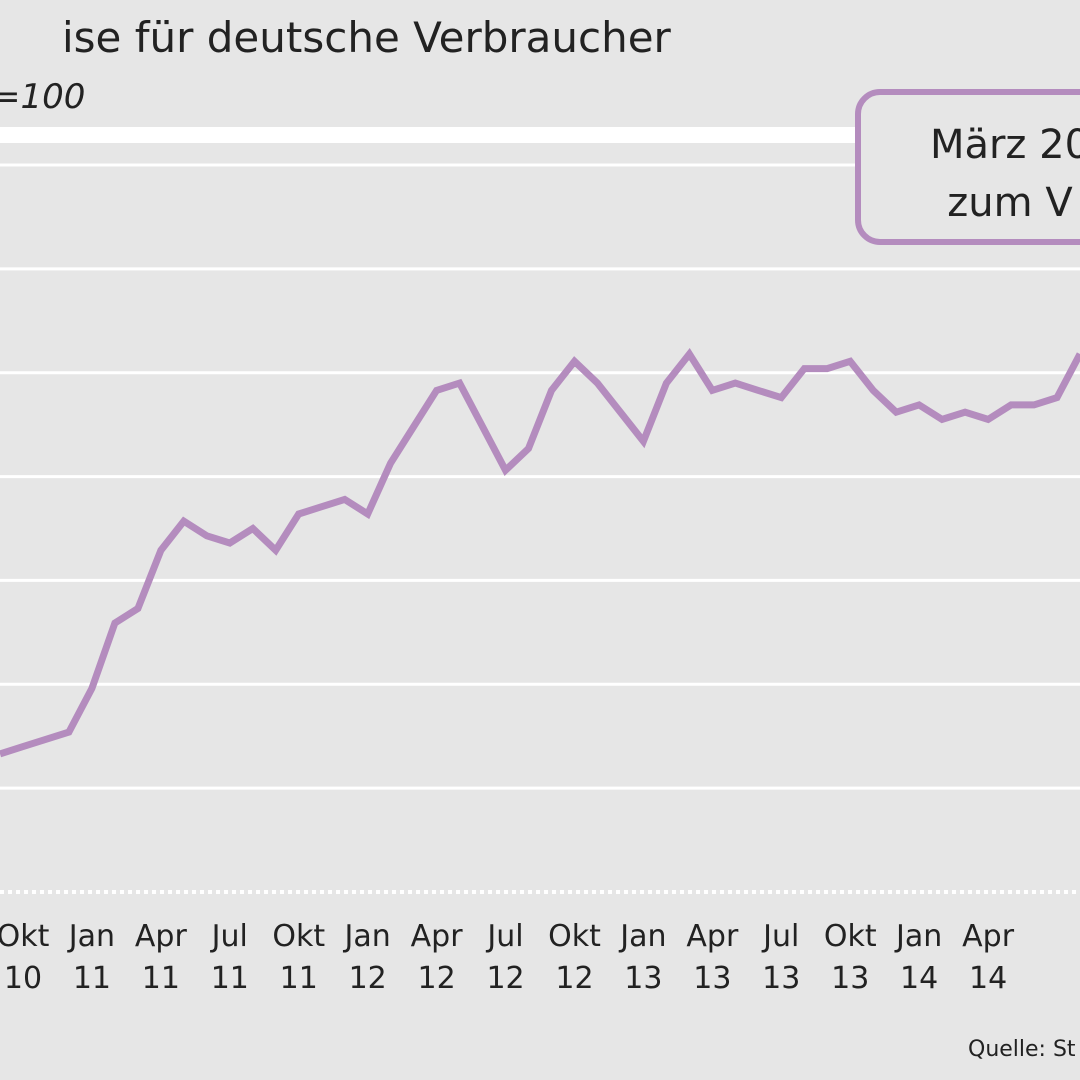  What do you see at coordinates (1022, 1049) in the screenshot?
I see `source-note: Quelle: St` at bounding box center [1022, 1049].